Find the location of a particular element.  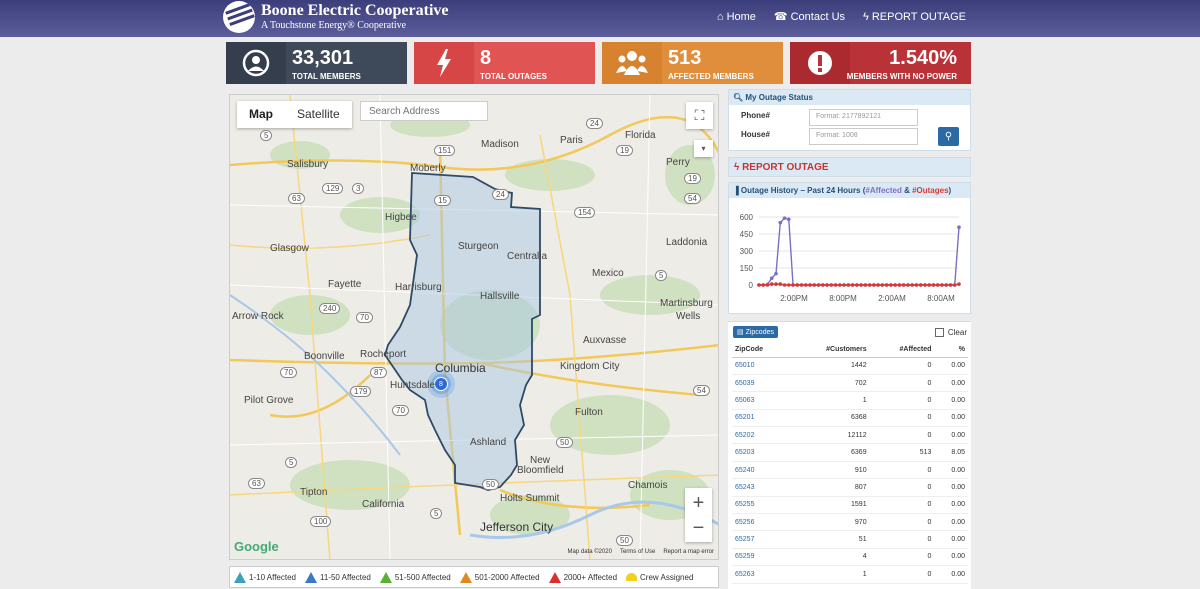

zipcode-link: 65263 is located at coordinates (745, 574).